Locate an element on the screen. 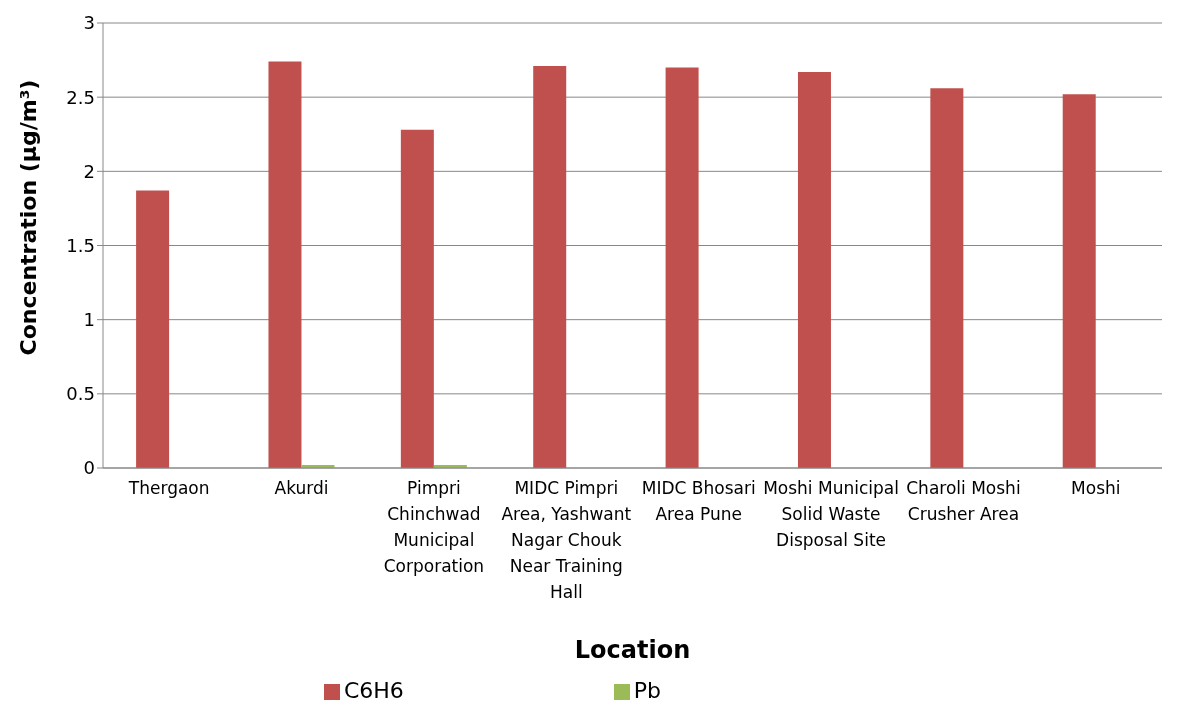 The width and height of the screenshot is (1190, 711). x-tick-label: Akurdi is located at coordinates (301, 488).